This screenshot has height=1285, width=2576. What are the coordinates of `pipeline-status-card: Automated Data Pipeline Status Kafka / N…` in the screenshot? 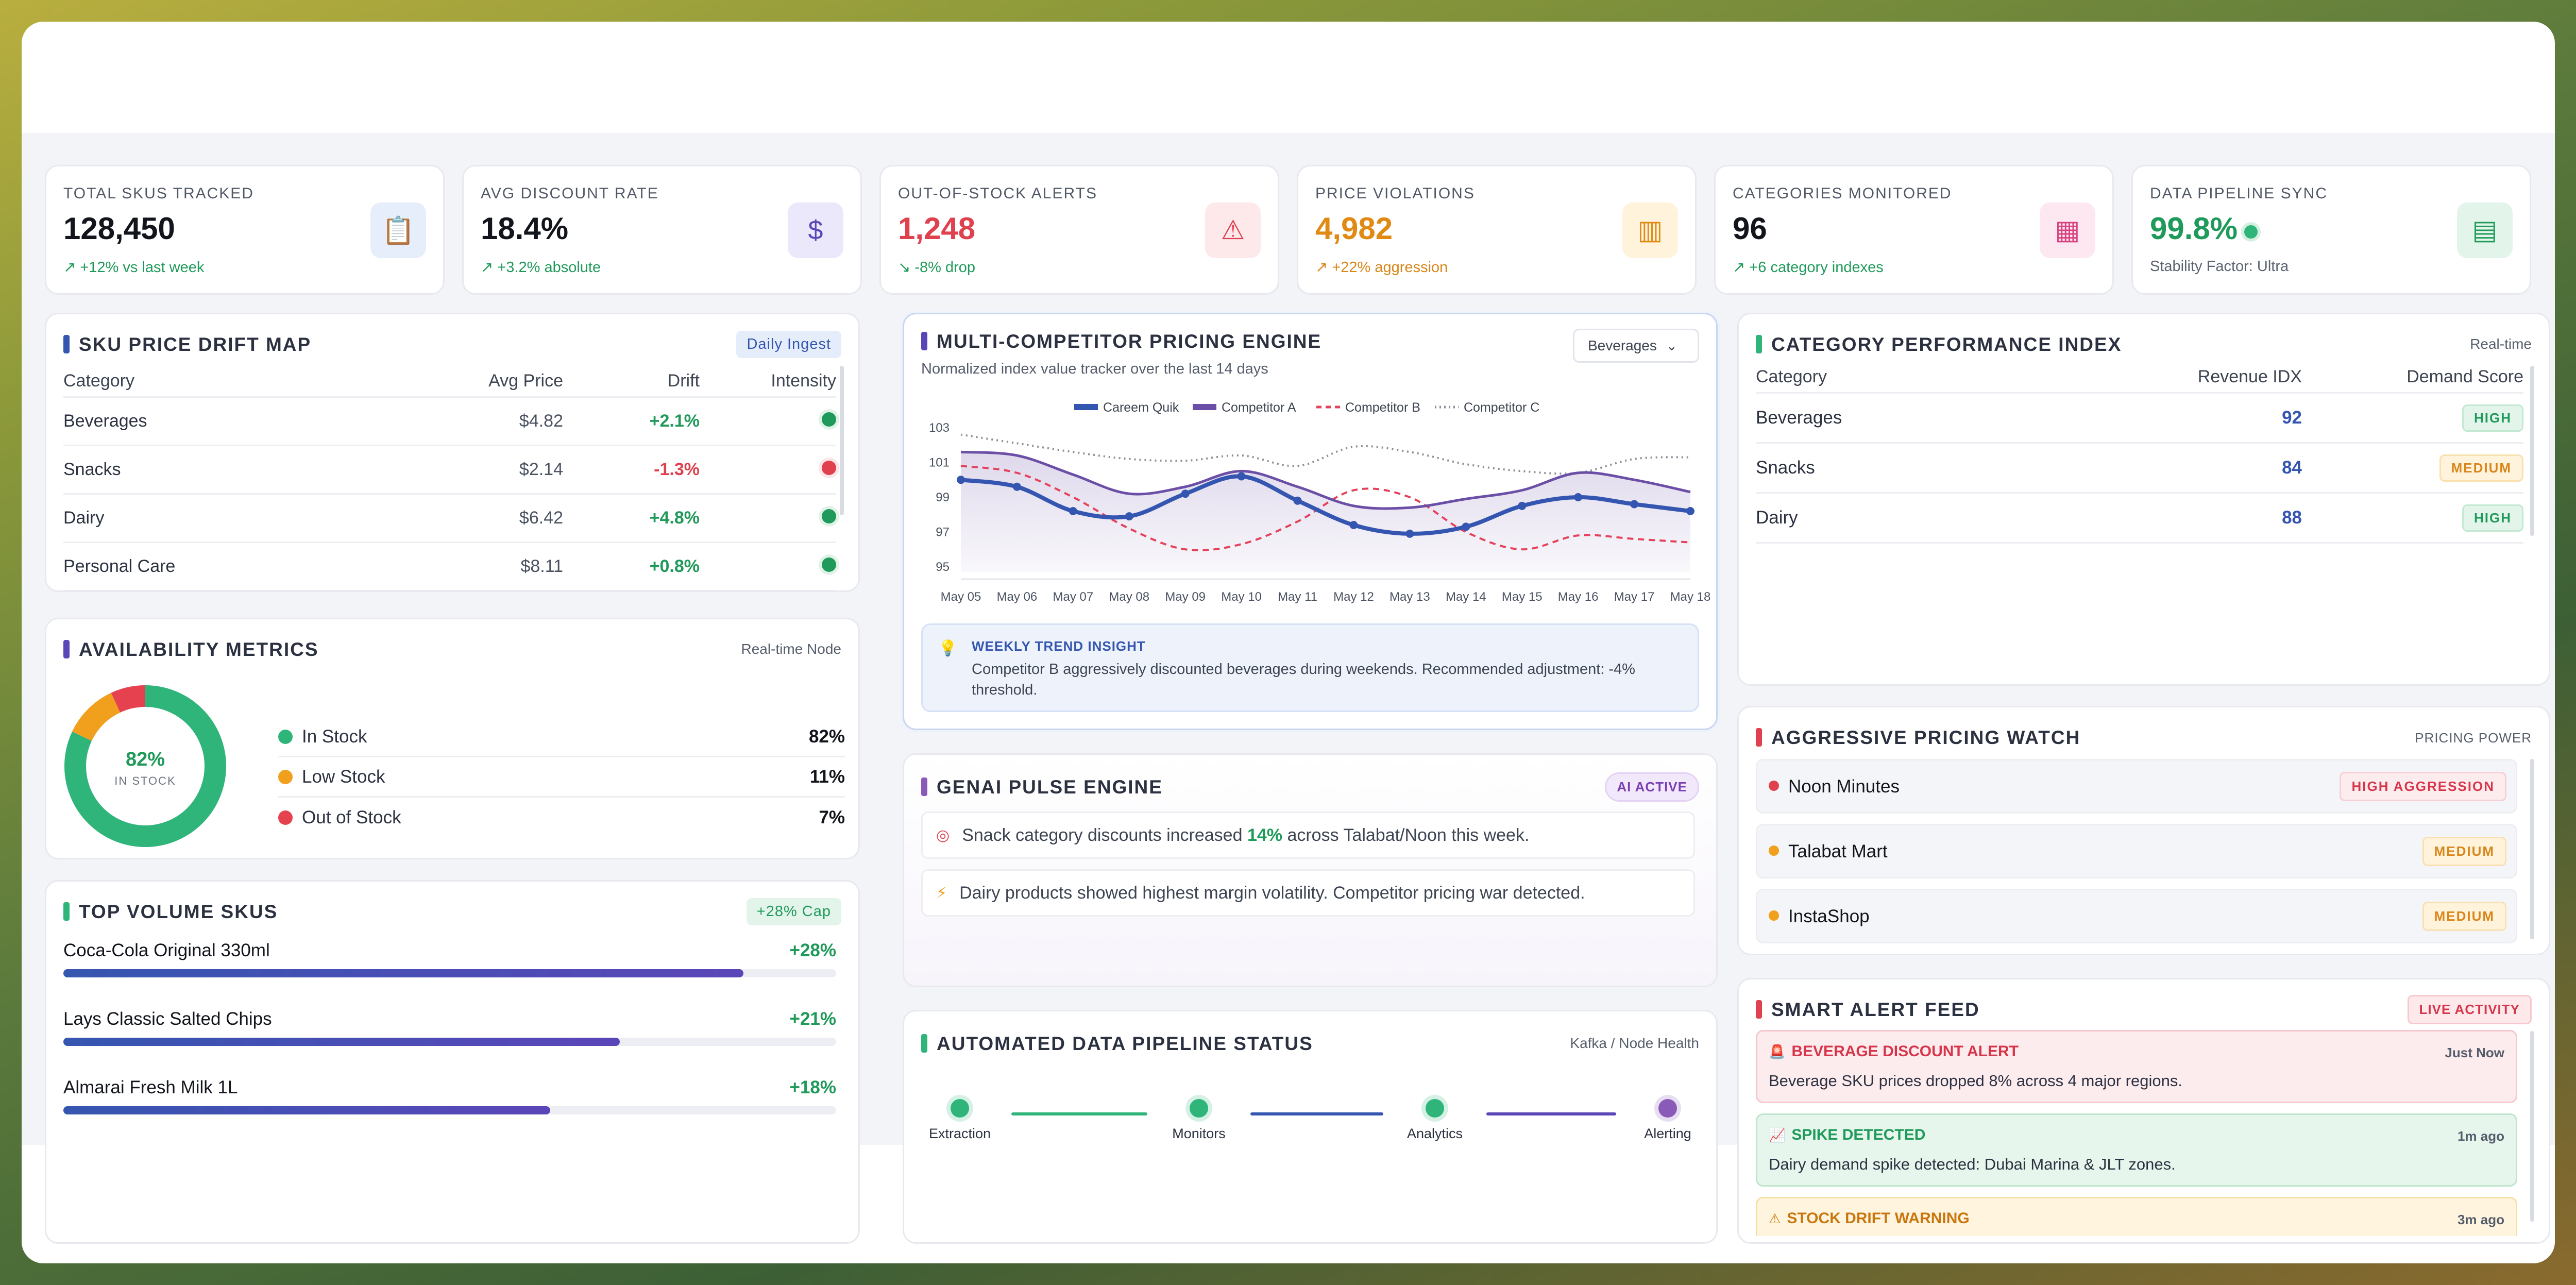 It's located at (1310, 1127).